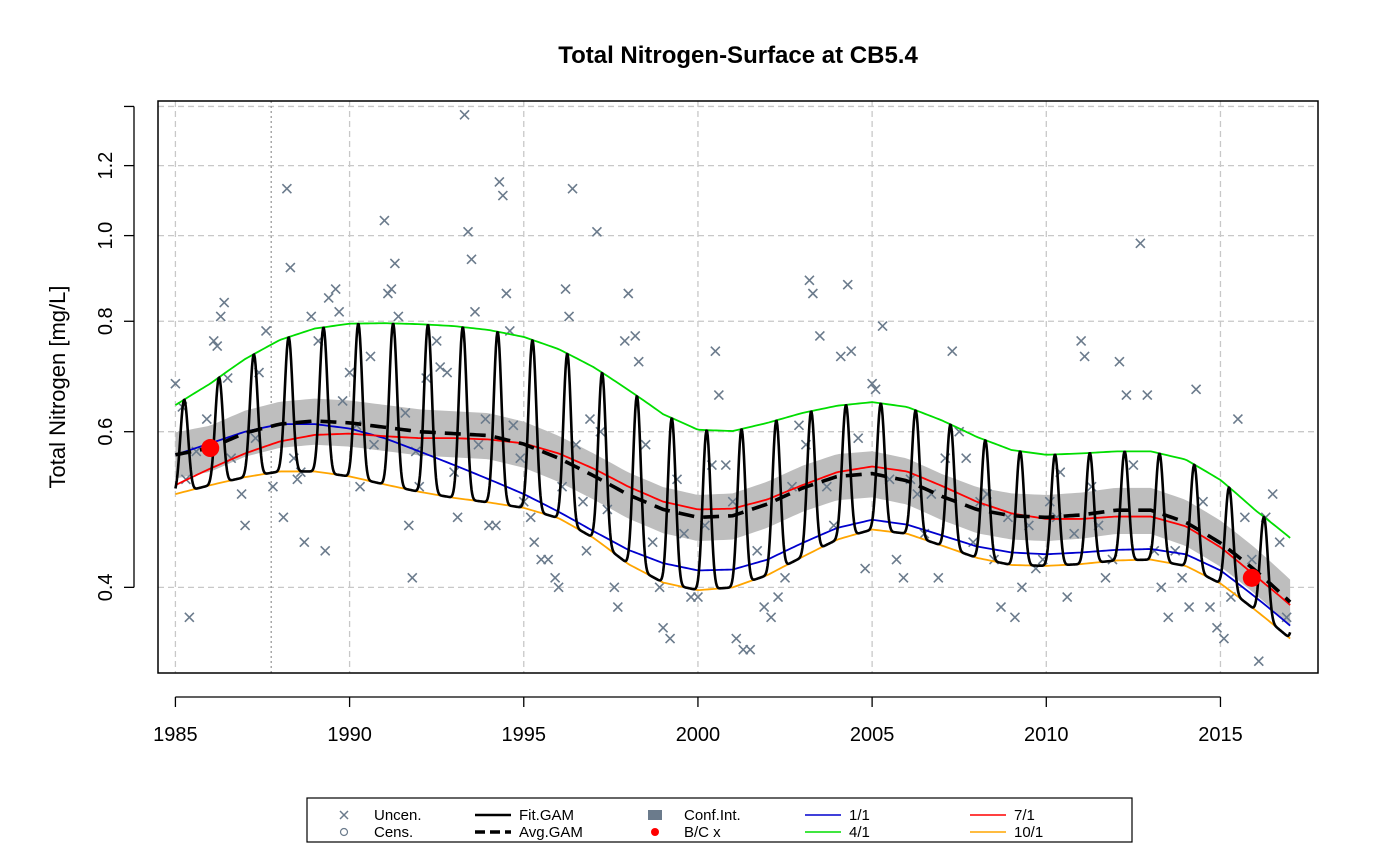 The image size is (1400, 866). What do you see at coordinates (872, 735) in the screenshot?
I see `x-tick-label: 2005` at bounding box center [872, 735].